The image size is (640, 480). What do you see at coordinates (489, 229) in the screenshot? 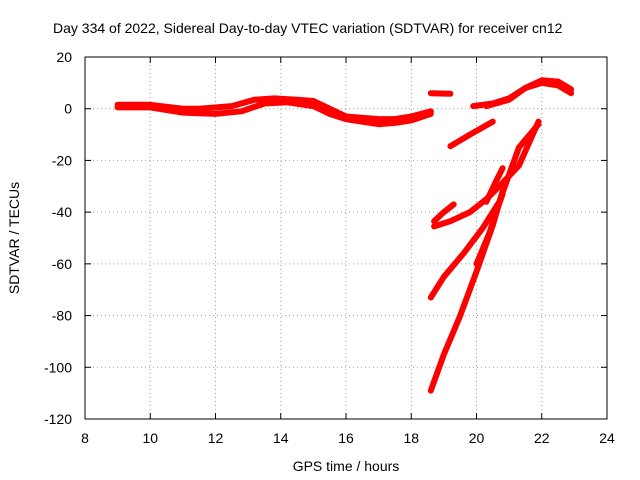
I see `series-arc-rising-lower-branch` at bounding box center [489, 229].